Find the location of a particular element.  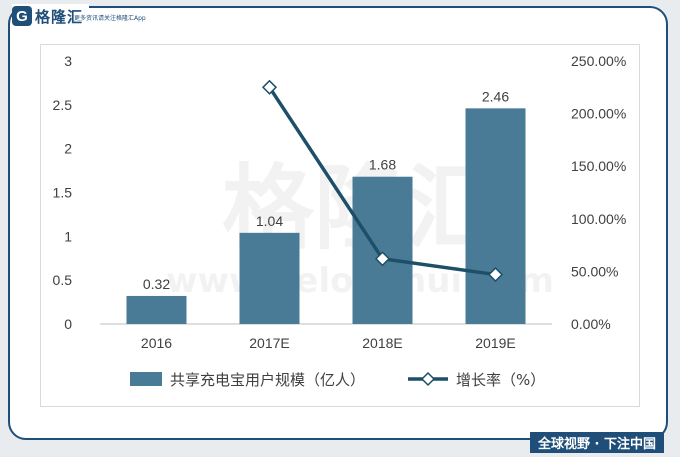

brand-tagline: 更多资讯请关注格隆汇App is located at coordinates (110, 18).